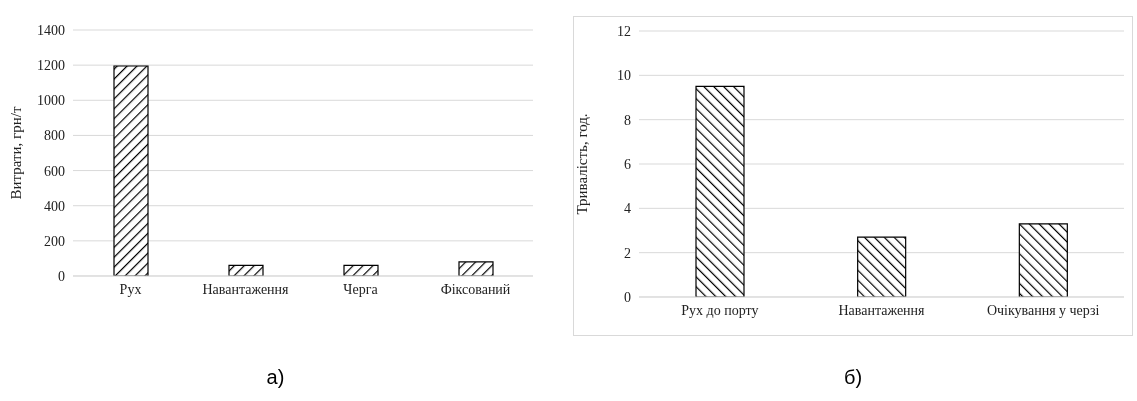  Describe the element at coordinates (627, 209) in the screenshot. I see `y-tick-label: 4` at that location.